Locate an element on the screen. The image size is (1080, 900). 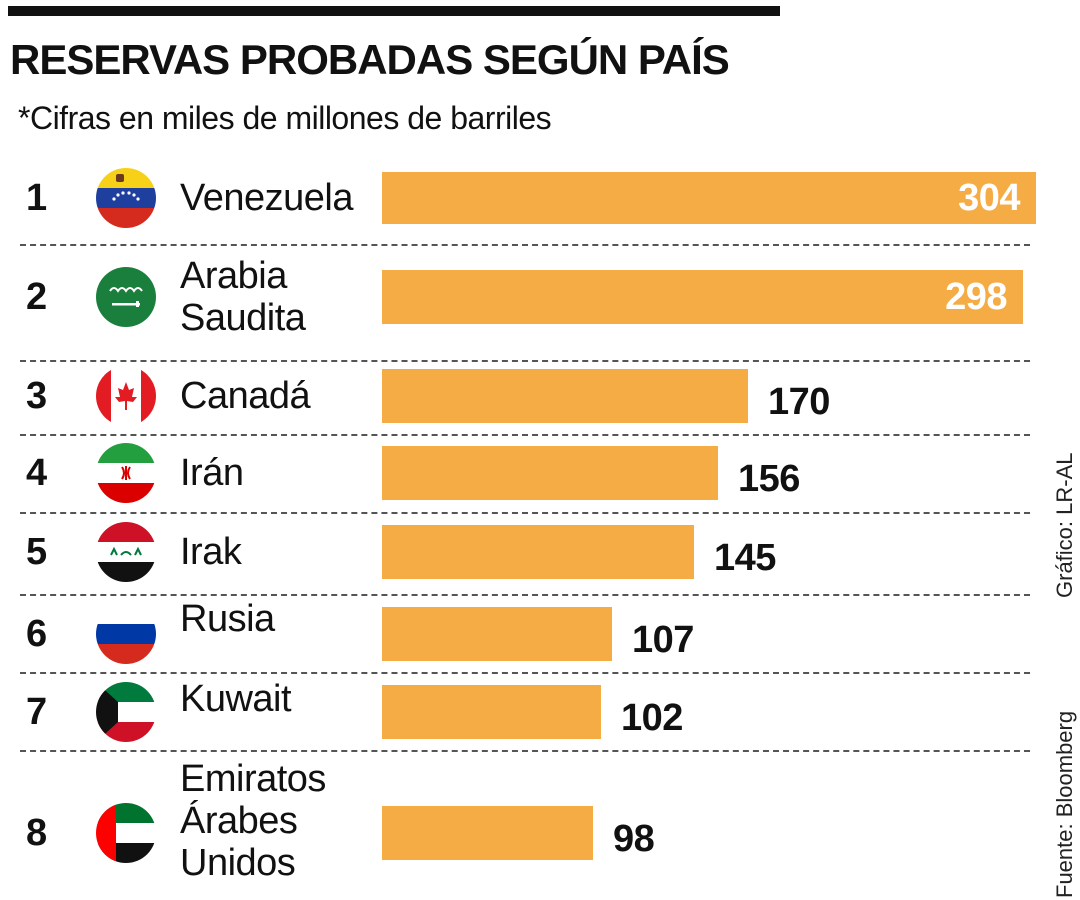
chart-title: RESERVAS PROBADAS SEGÚN PAÍS is located at coordinates (370, 59).